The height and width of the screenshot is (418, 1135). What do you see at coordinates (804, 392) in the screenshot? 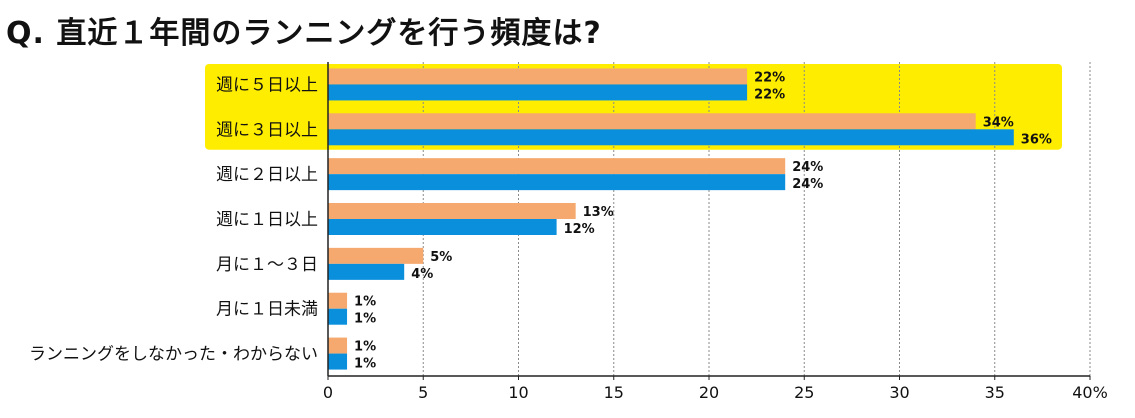
I see `x-tick-label: 25` at bounding box center [804, 392].